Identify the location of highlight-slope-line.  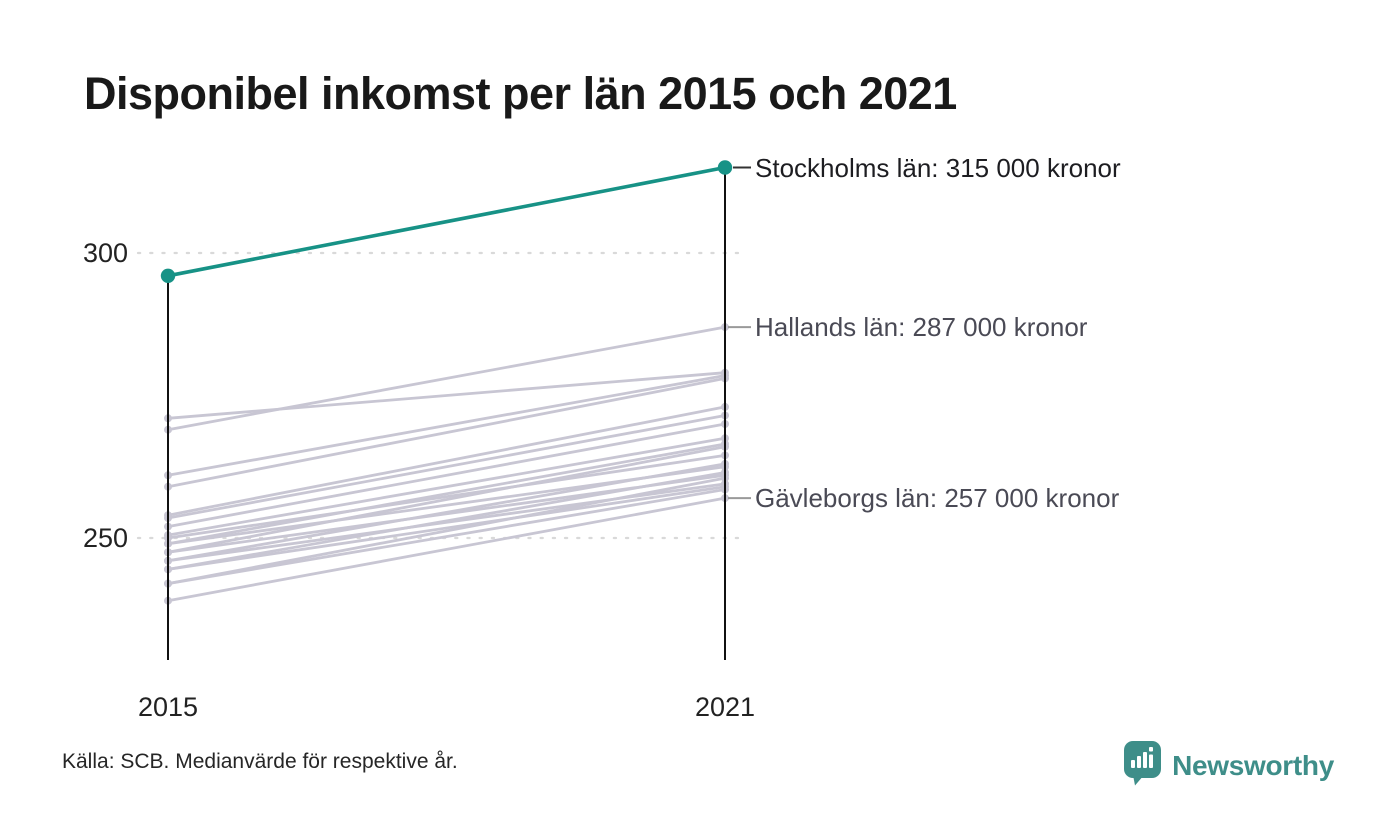
(446, 221).